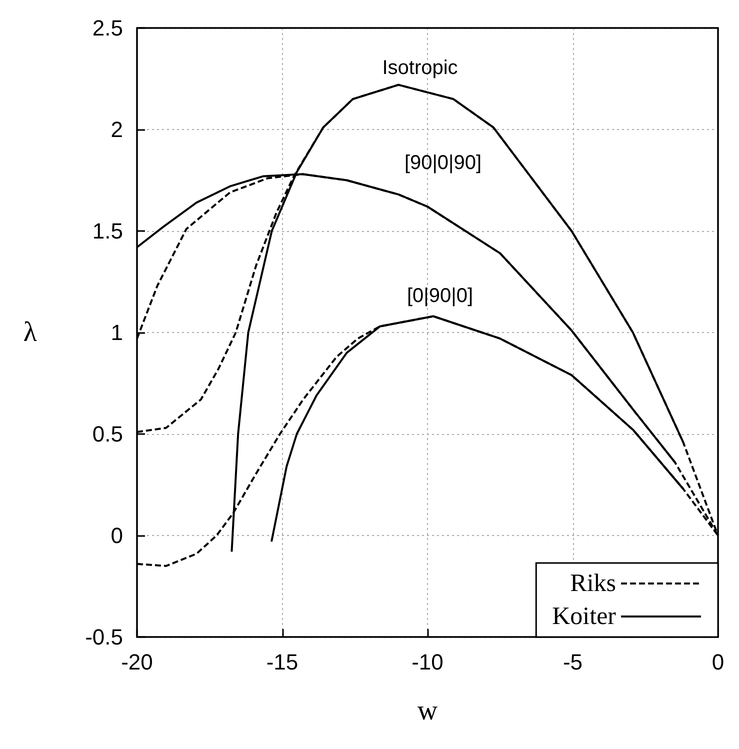  I want to click on annotation: [90|0|90], so click(443, 163).